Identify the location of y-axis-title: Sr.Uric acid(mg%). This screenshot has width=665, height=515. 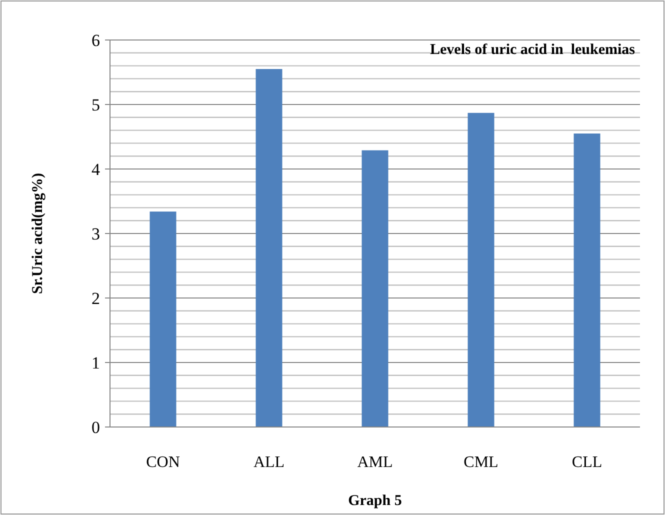
(38, 233).